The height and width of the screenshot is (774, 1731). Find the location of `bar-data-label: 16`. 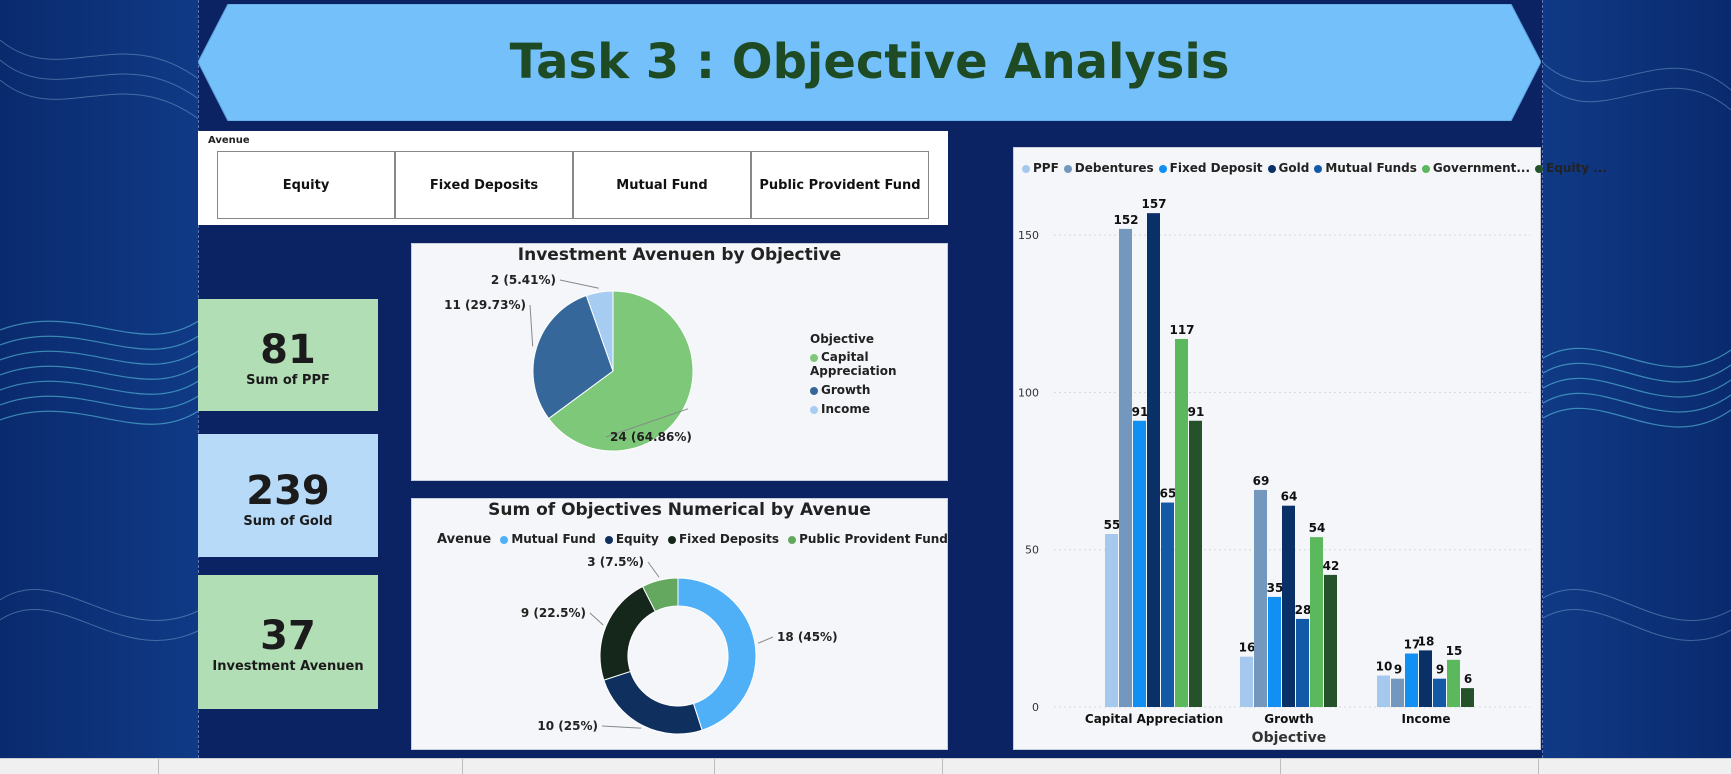

bar-data-label: 16 is located at coordinates (1247, 648).